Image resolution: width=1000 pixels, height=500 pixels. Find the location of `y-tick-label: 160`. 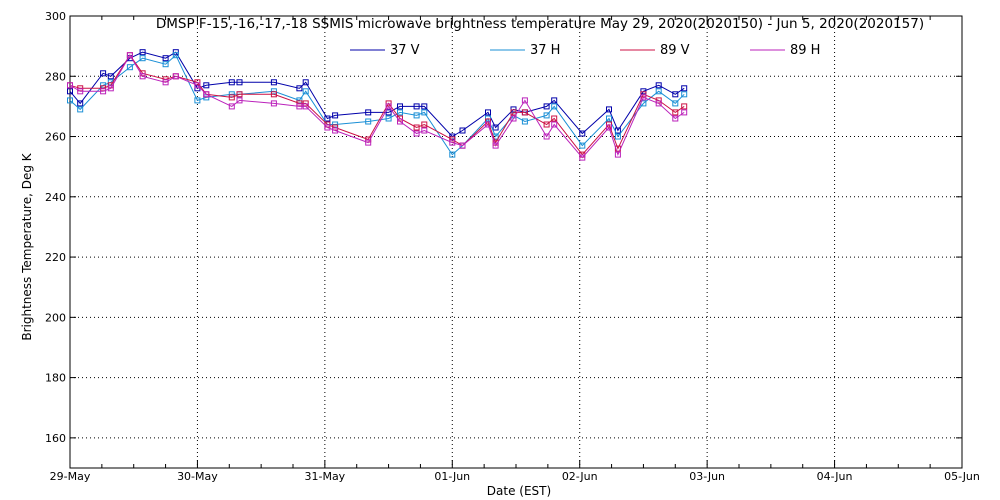

y-tick-label: 160 is located at coordinates (55, 438).